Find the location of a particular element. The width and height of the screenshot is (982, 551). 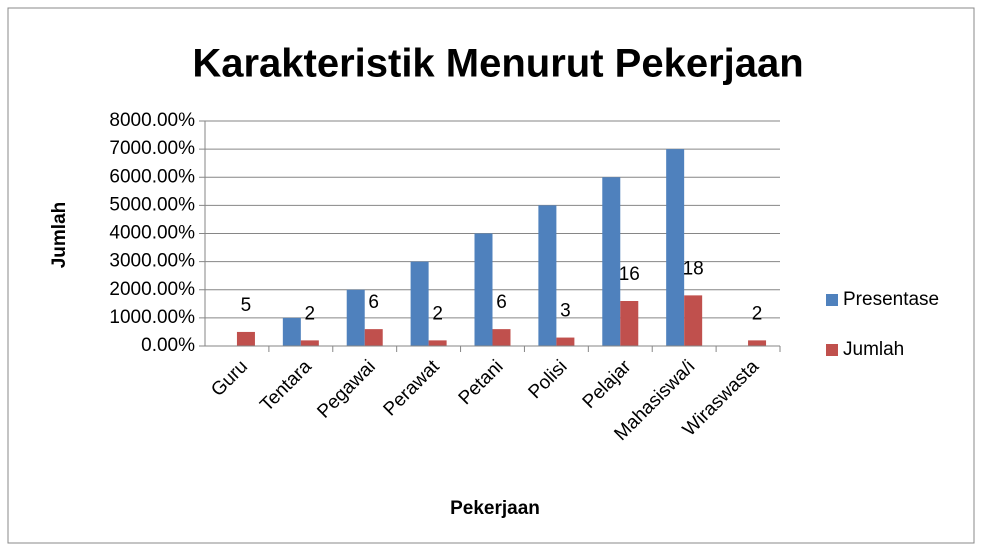

data-label: 3 is located at coordinates (565, 311).